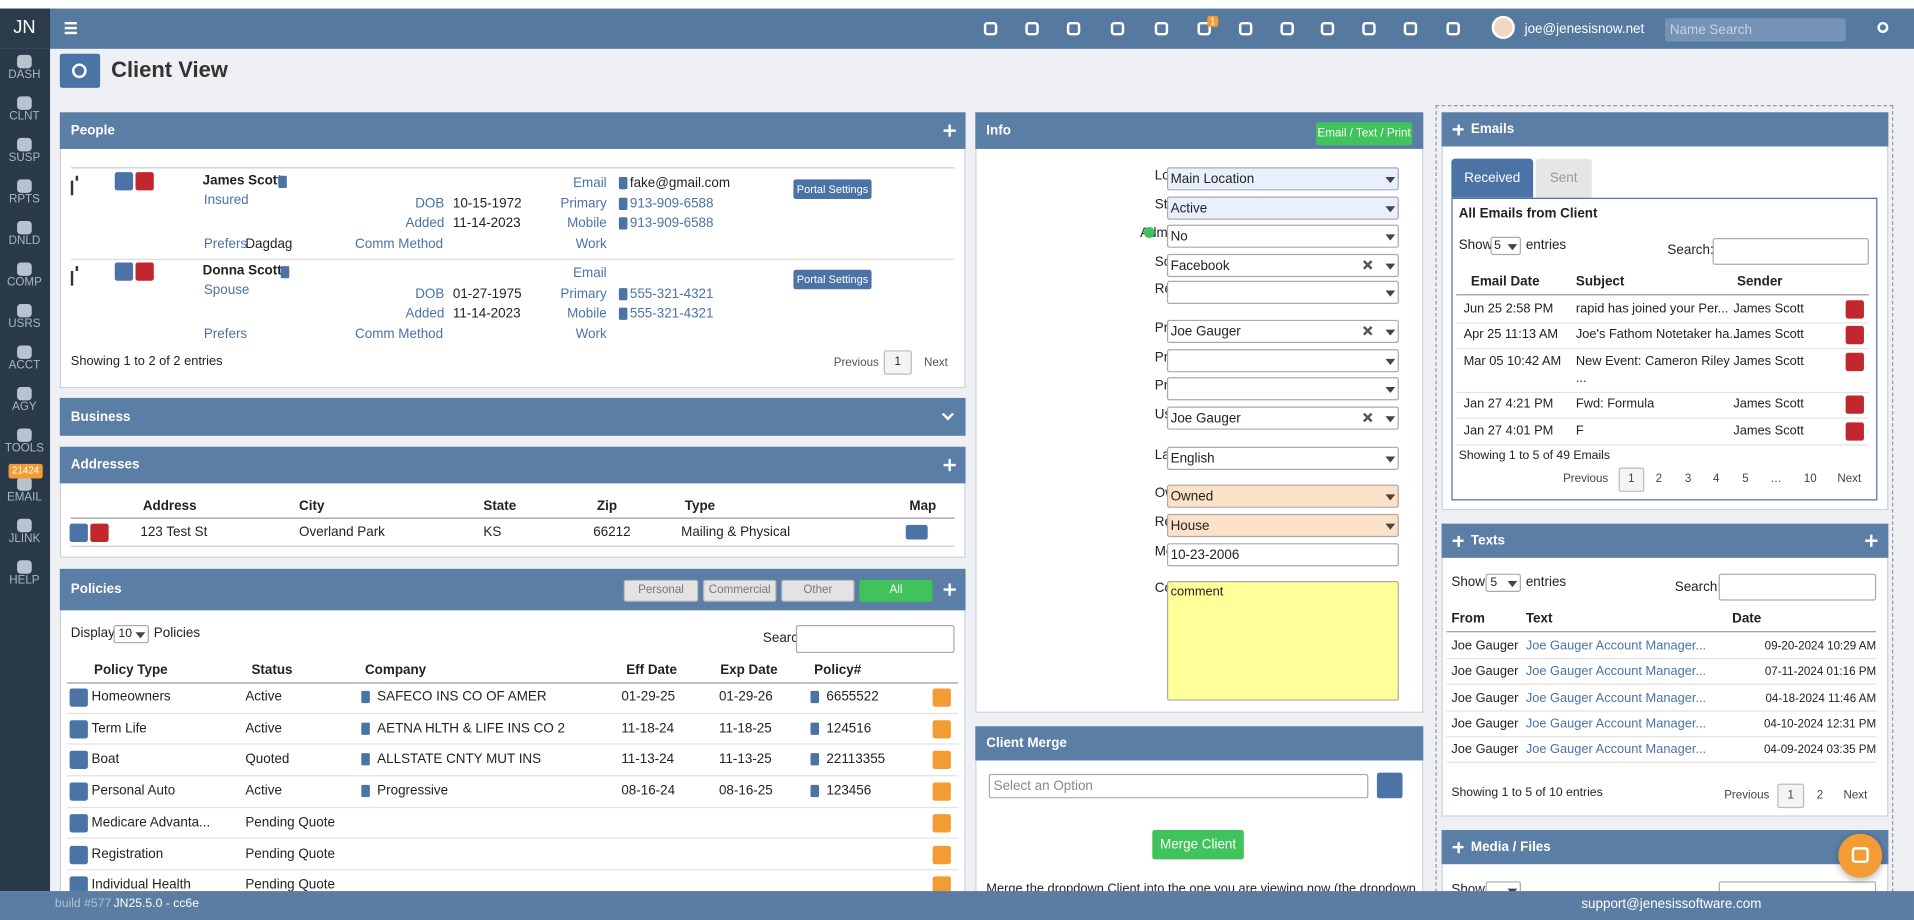 The image size is (1914, 920). Describe the element at coordinates (24, 448) in the screenshot. I see `sidebar-label: TOOLS` at that location.